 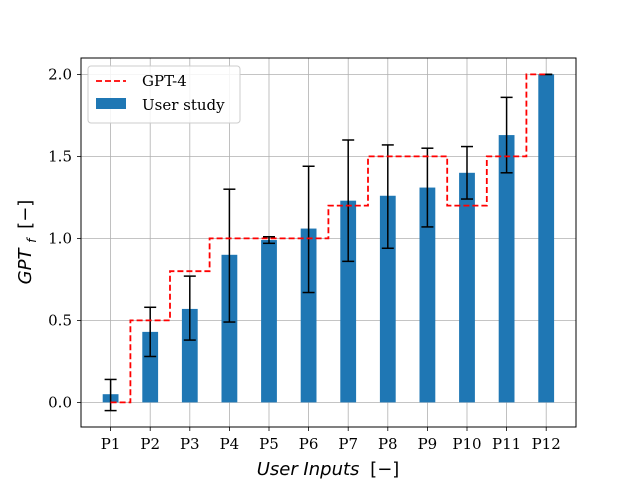 I want to click on y-tick-label-0: 0.0, so click(x=60, y=402).